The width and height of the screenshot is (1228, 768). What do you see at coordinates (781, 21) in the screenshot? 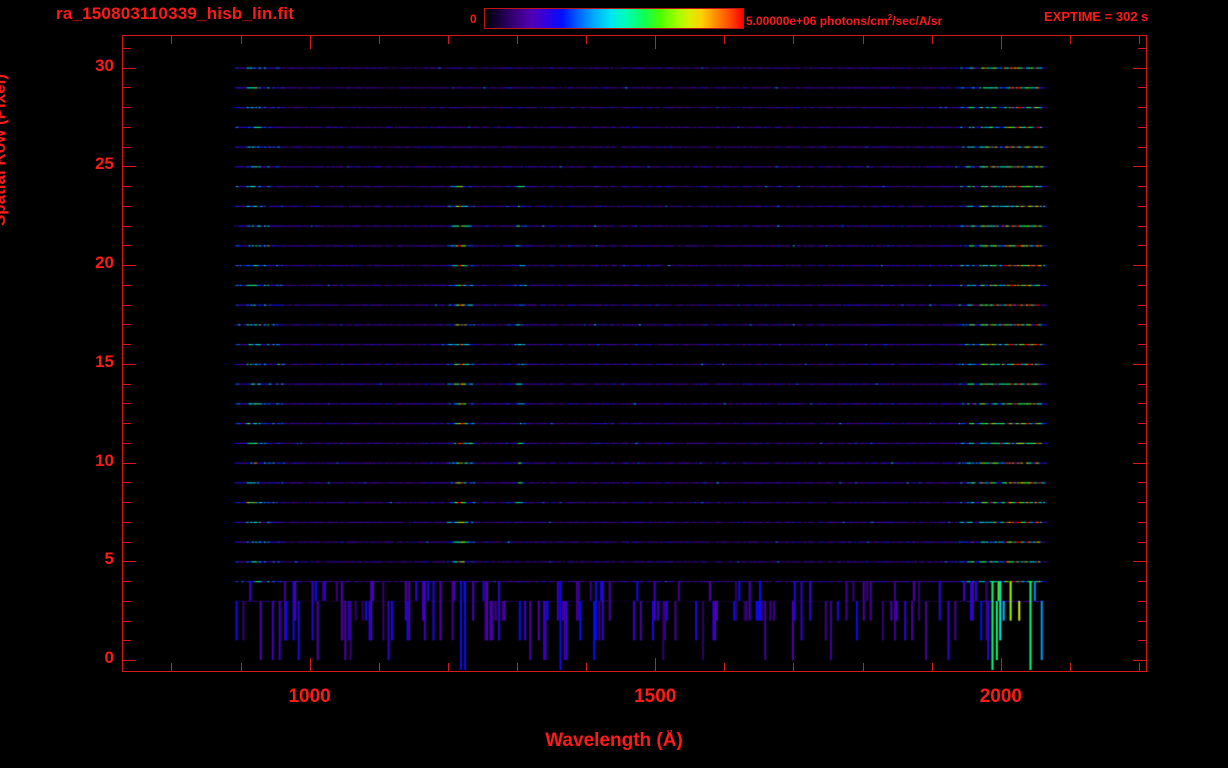
I see `colorbar-max-value: 5.00000e+06` at bounding box center [781, 21].